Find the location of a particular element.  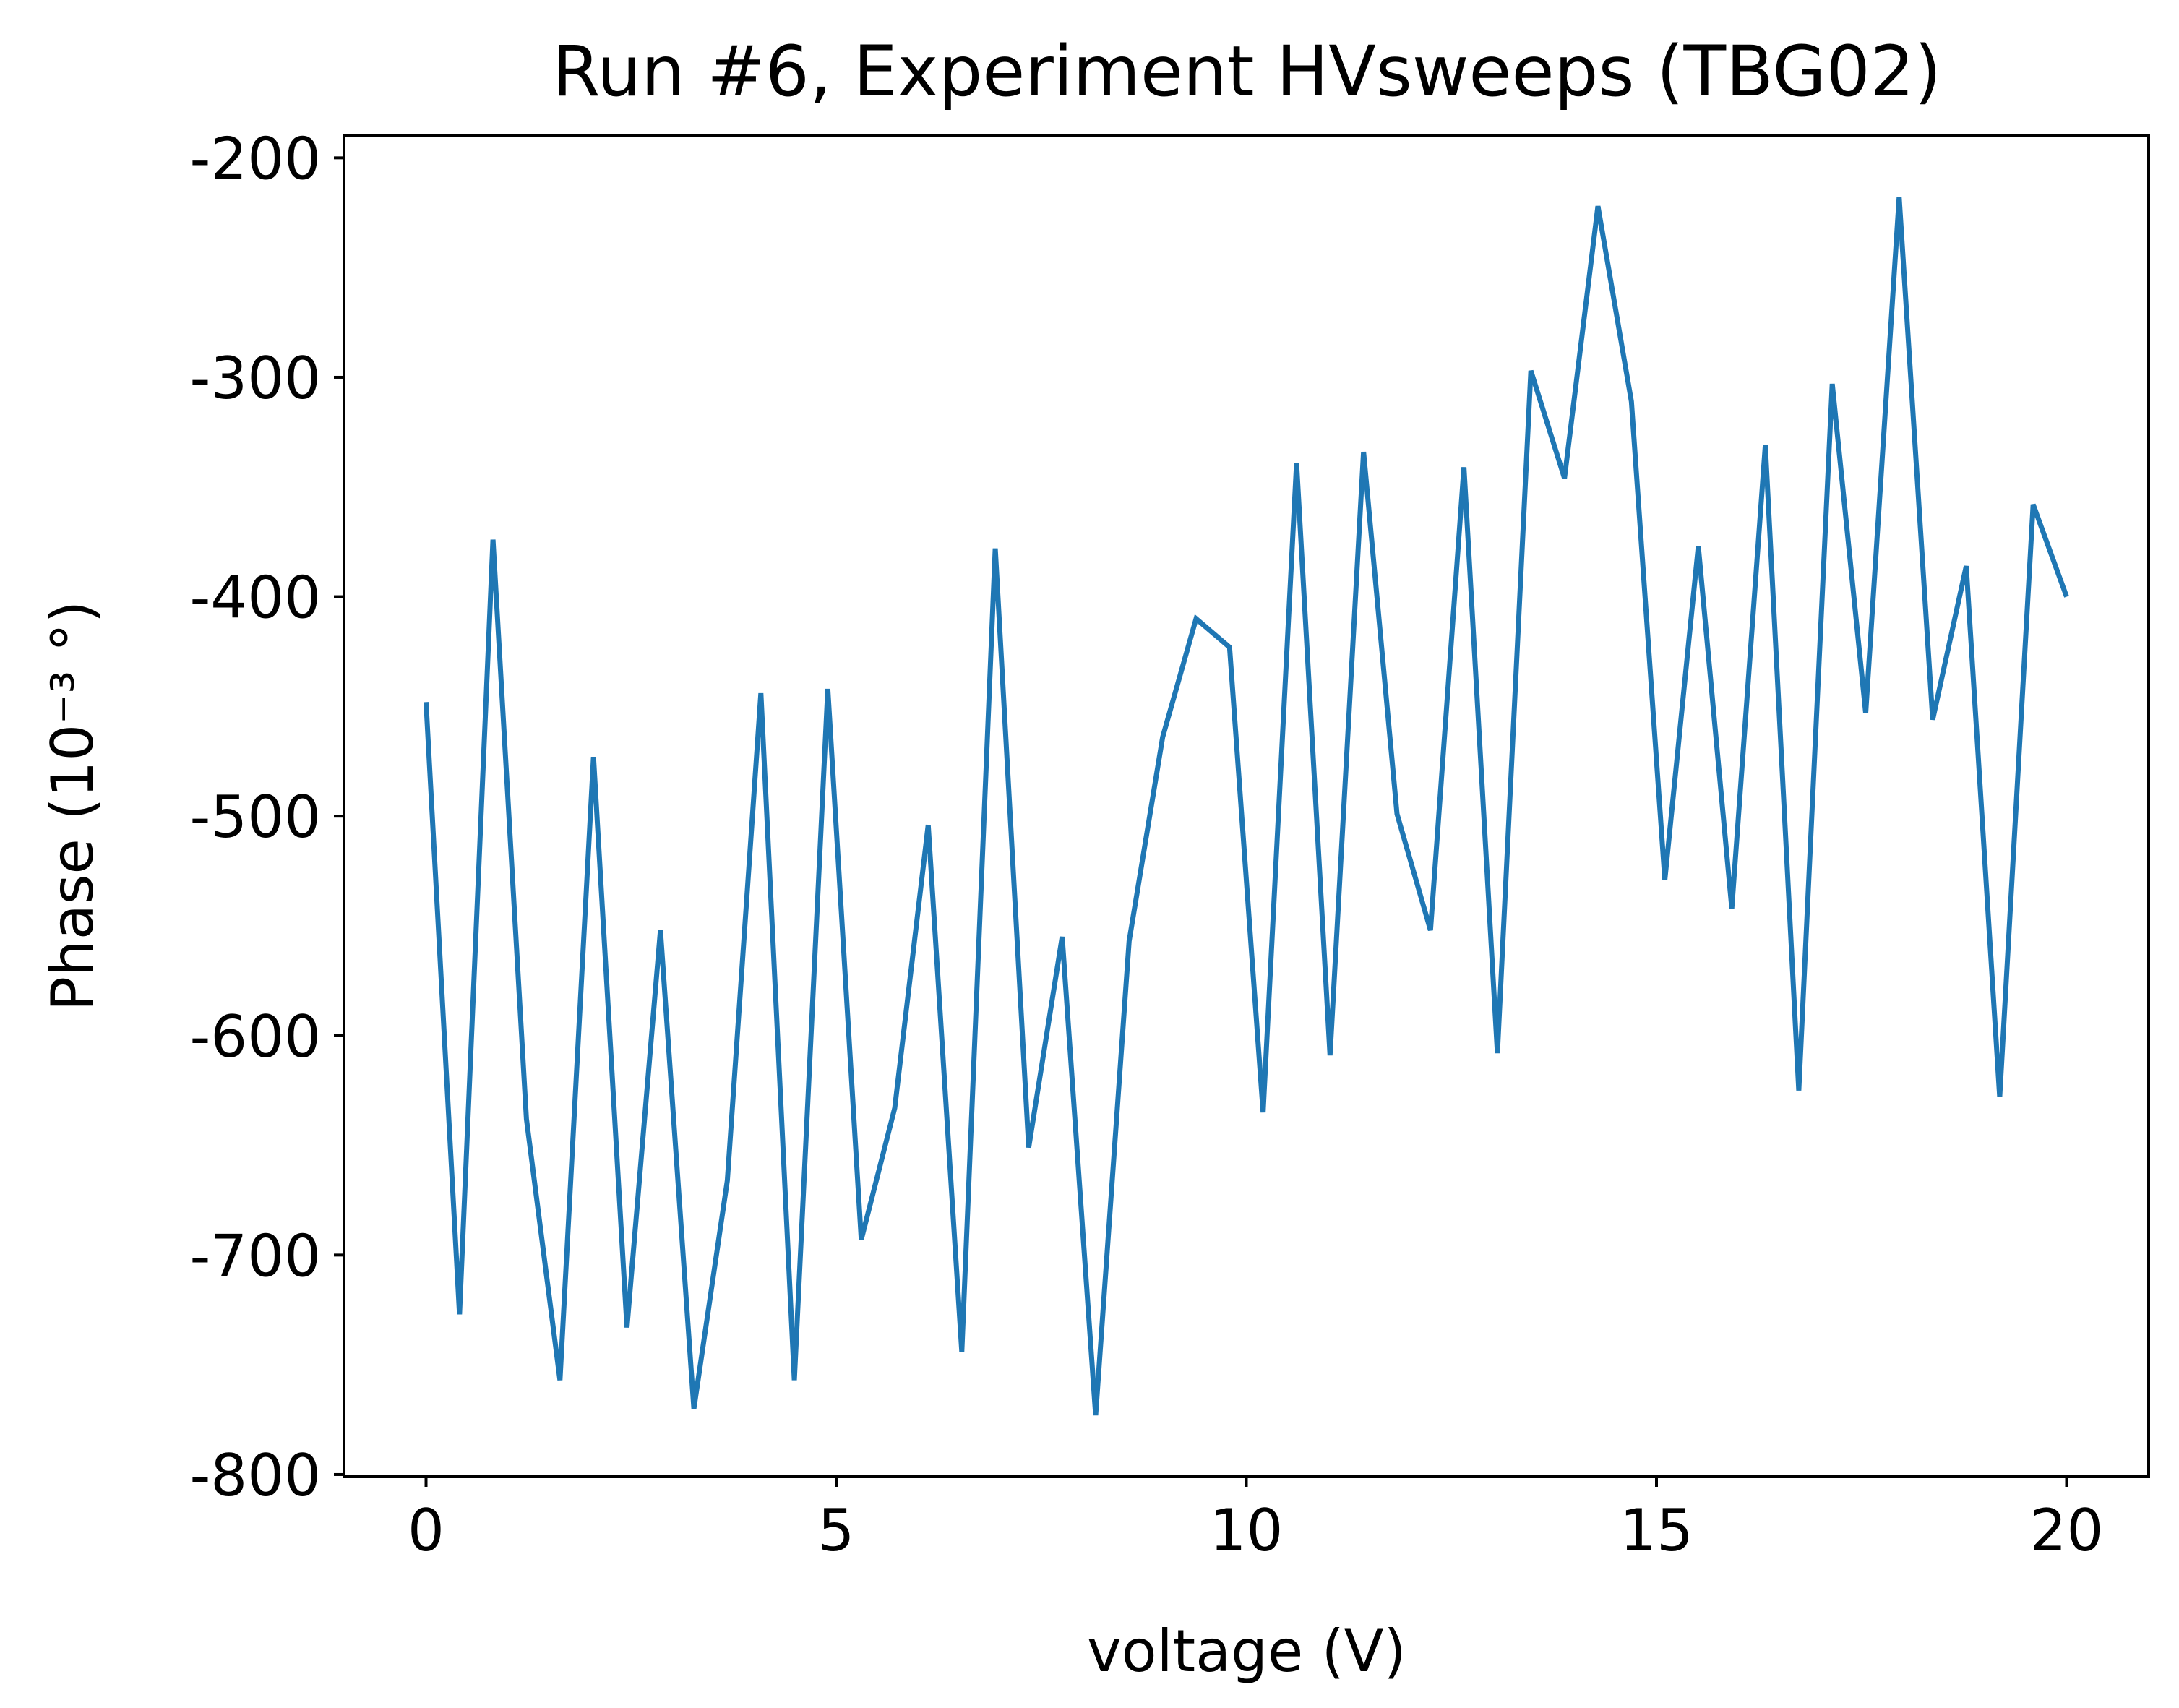

x-tick-label: 0 is located at coordinates (426, 1530).